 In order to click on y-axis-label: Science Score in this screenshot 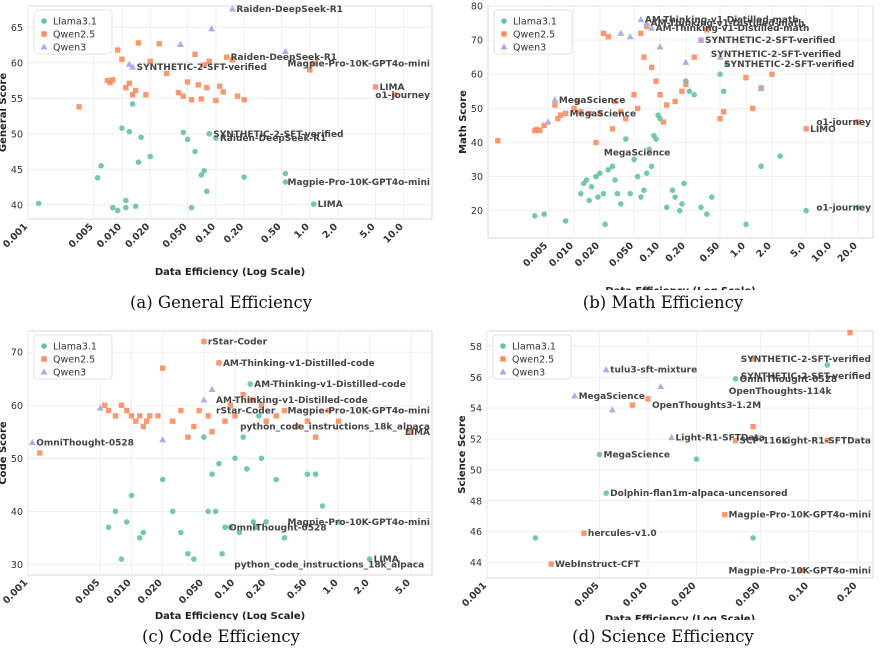, I will do `click(462, 454)`.